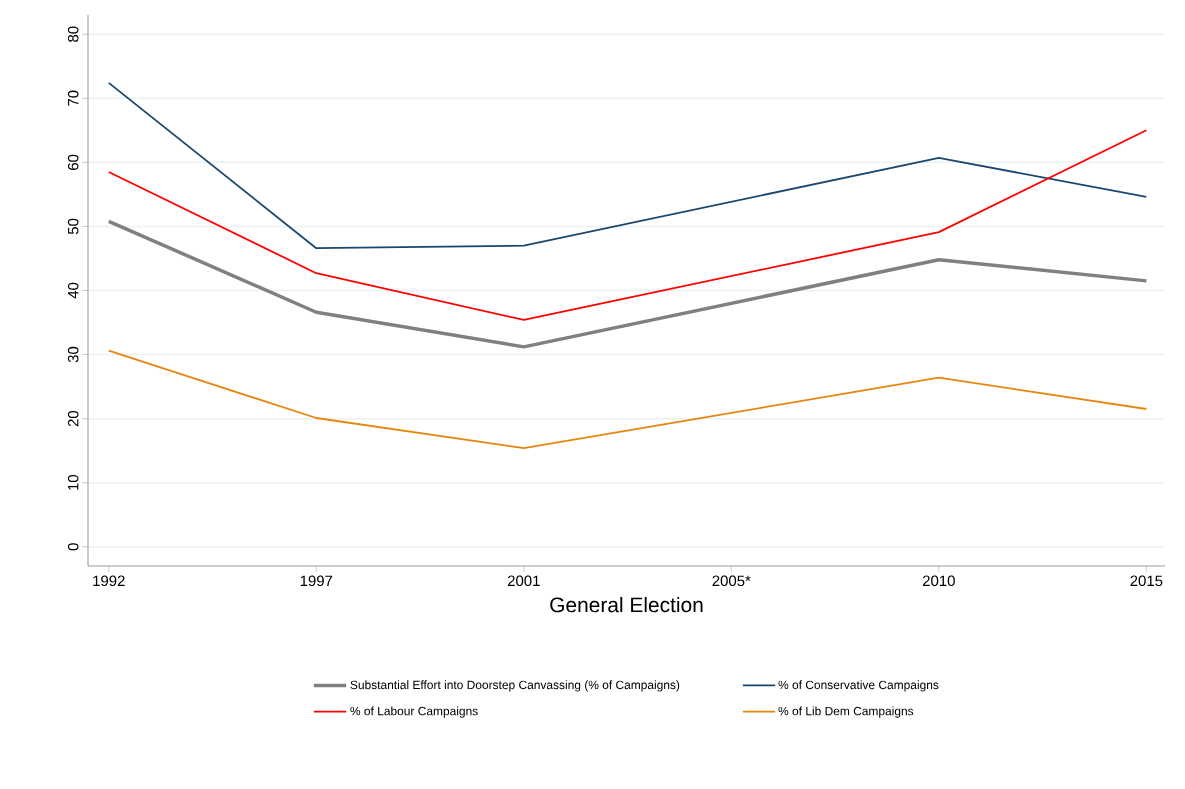 The width and height of the screenshot is (1185, 789). What do you see at coordinates (858, 686) in the screenshot?
I see `legend-label: % of Conservative Campaigns` at bounding box center [858, 686].